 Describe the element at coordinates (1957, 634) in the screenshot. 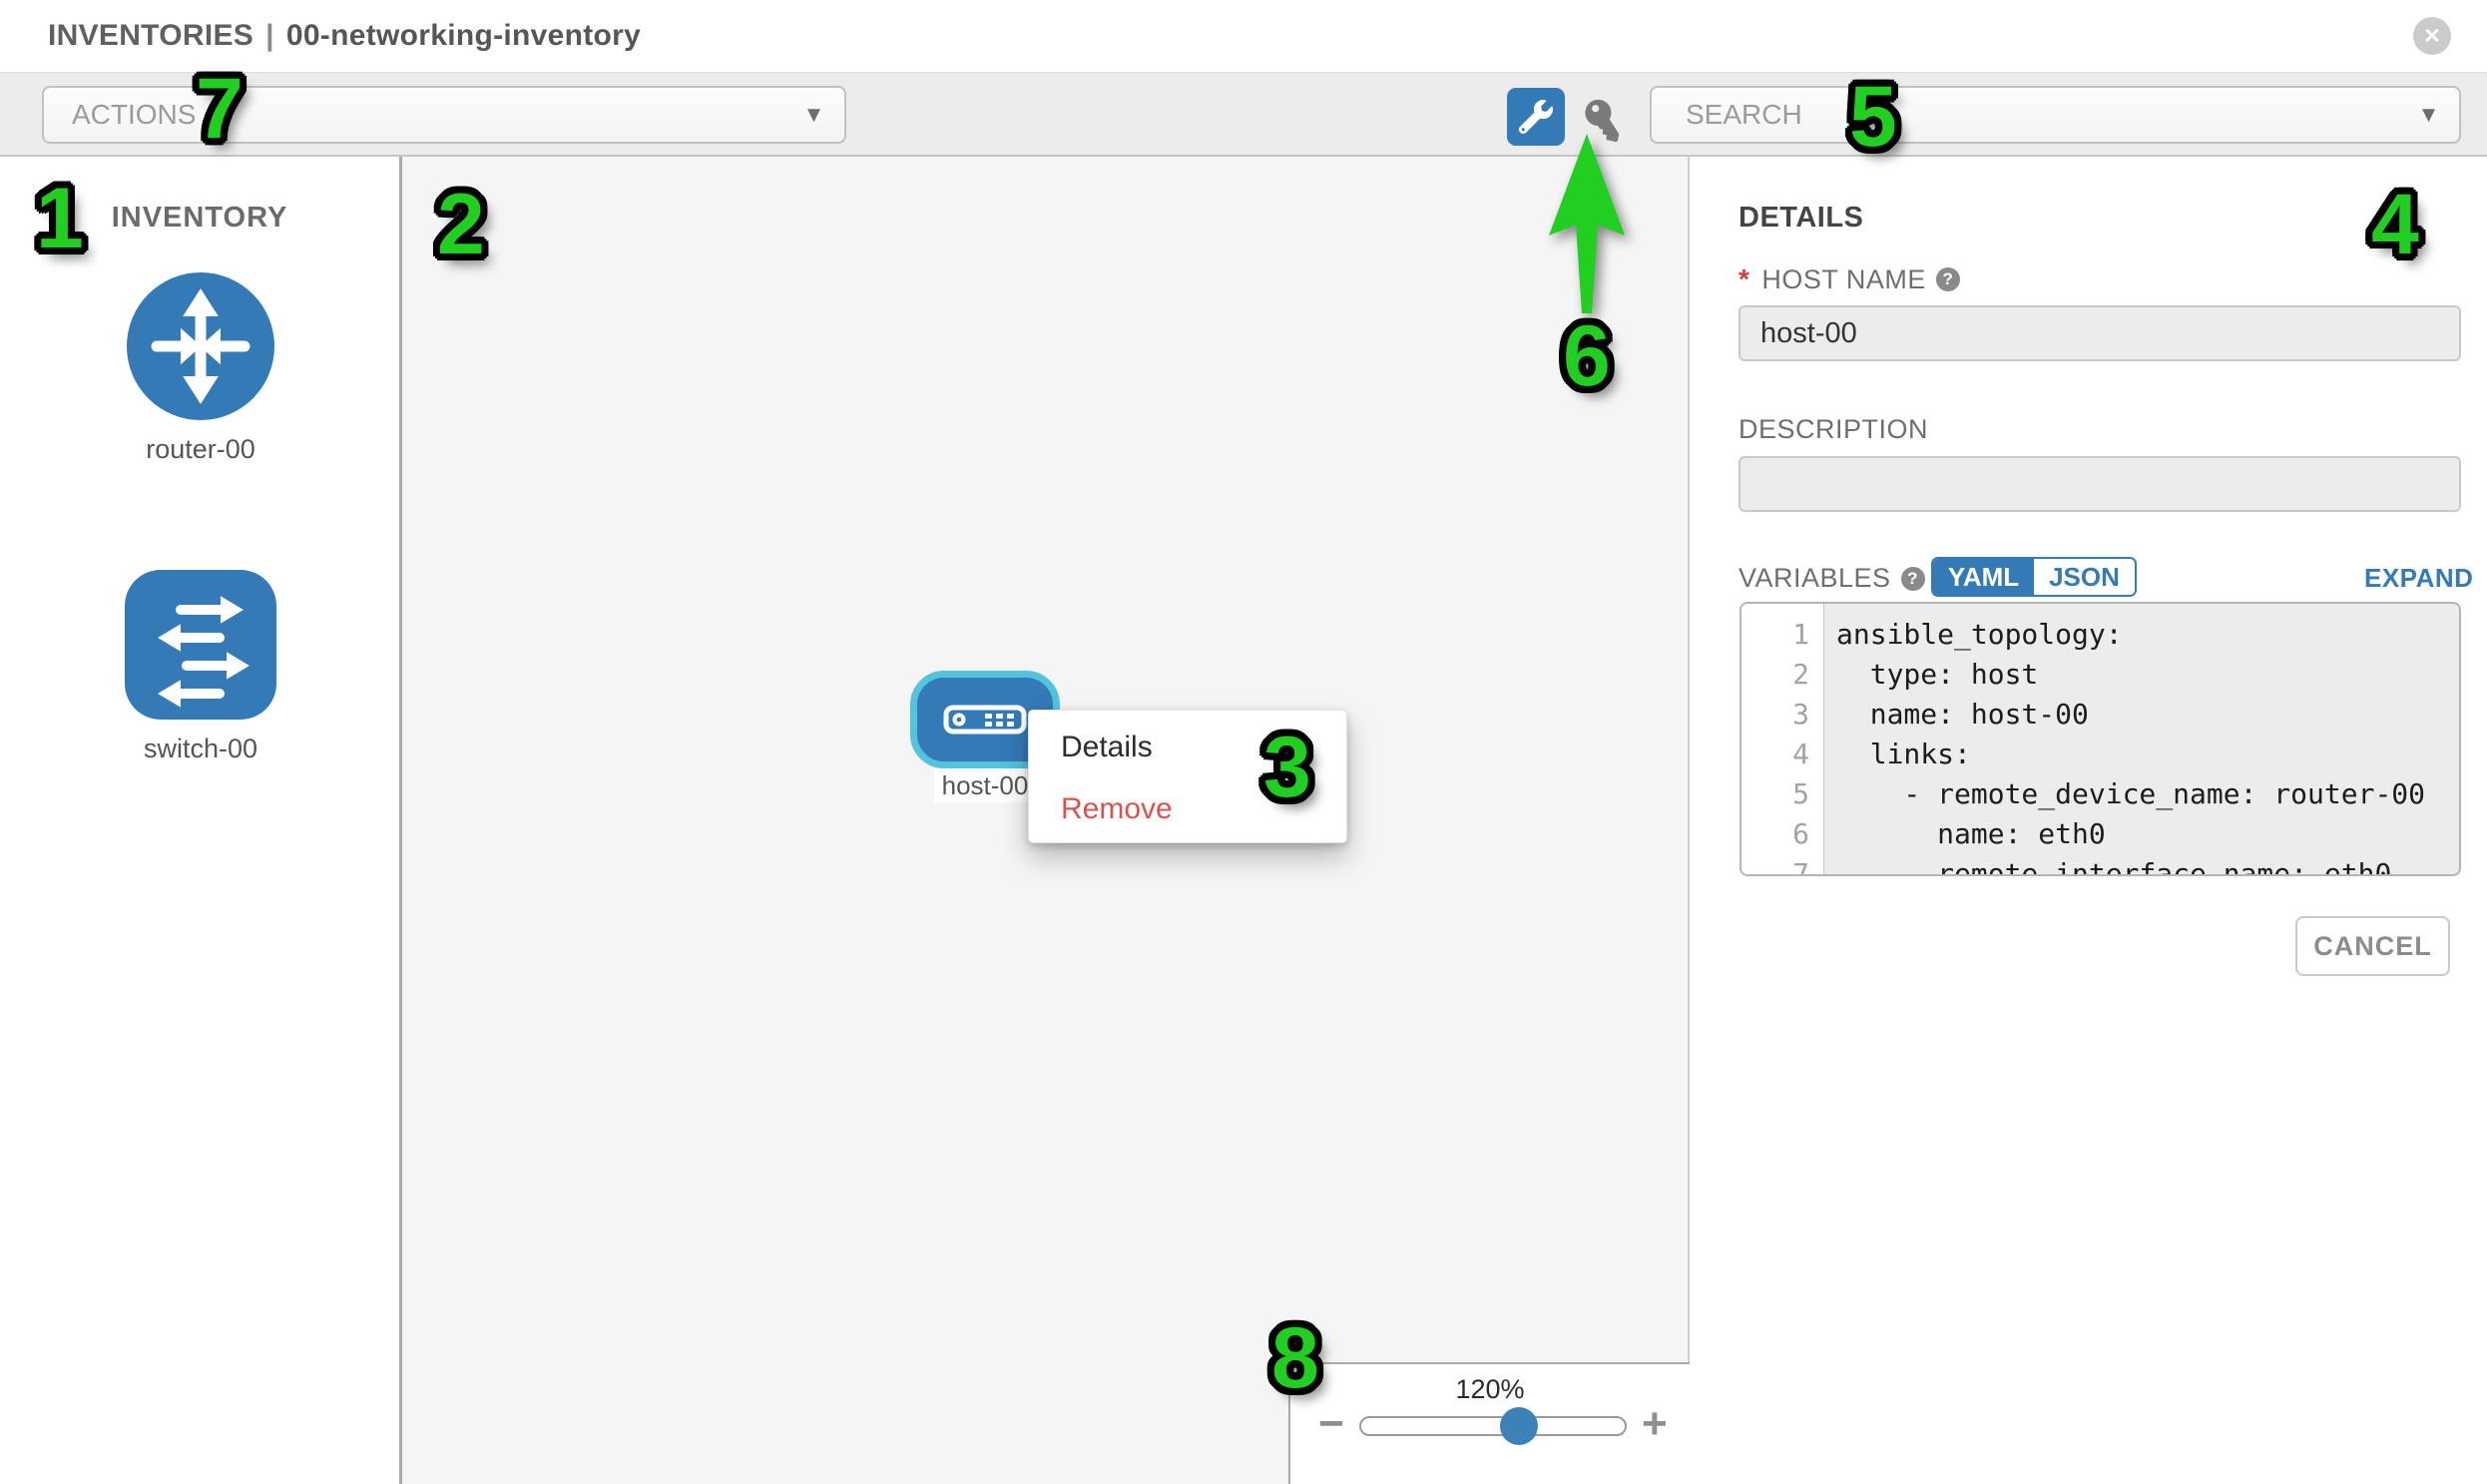

I see `code-line: 1 ansible_topology:` at that location.